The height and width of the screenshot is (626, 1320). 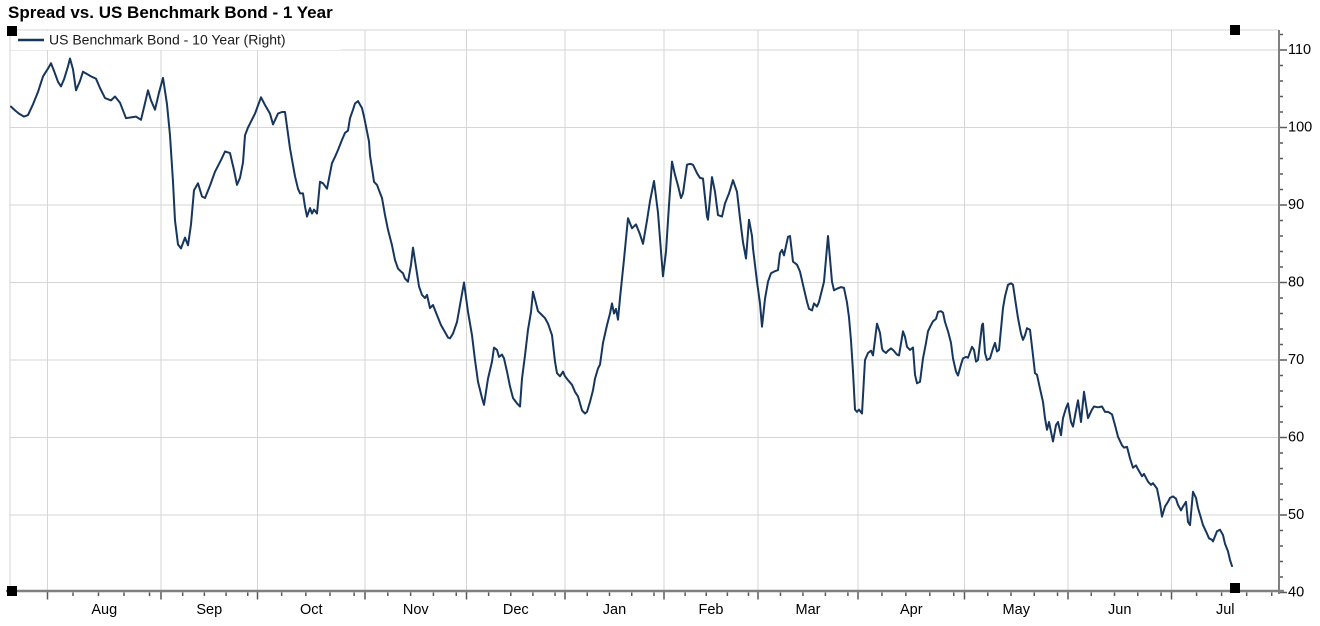 What do you see at coordinates (1119, 610) in the screenshot?
I see `x-axis-label-jun: Jun` at bounding box center [1119, 610].